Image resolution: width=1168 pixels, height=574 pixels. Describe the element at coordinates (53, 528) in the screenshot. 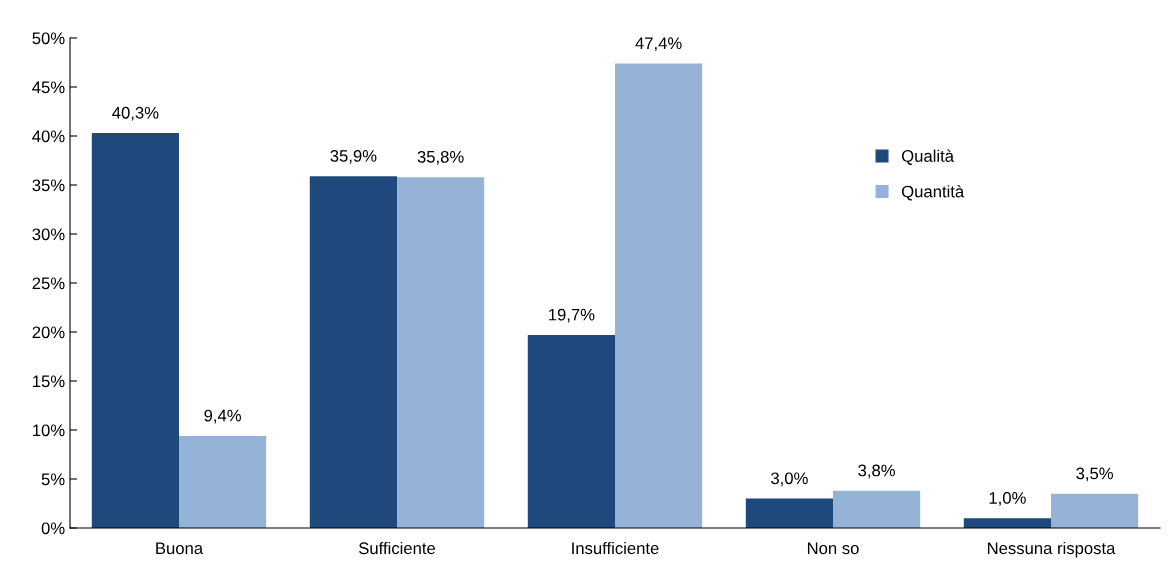

I see `y-tick-label: 0%` at that location.